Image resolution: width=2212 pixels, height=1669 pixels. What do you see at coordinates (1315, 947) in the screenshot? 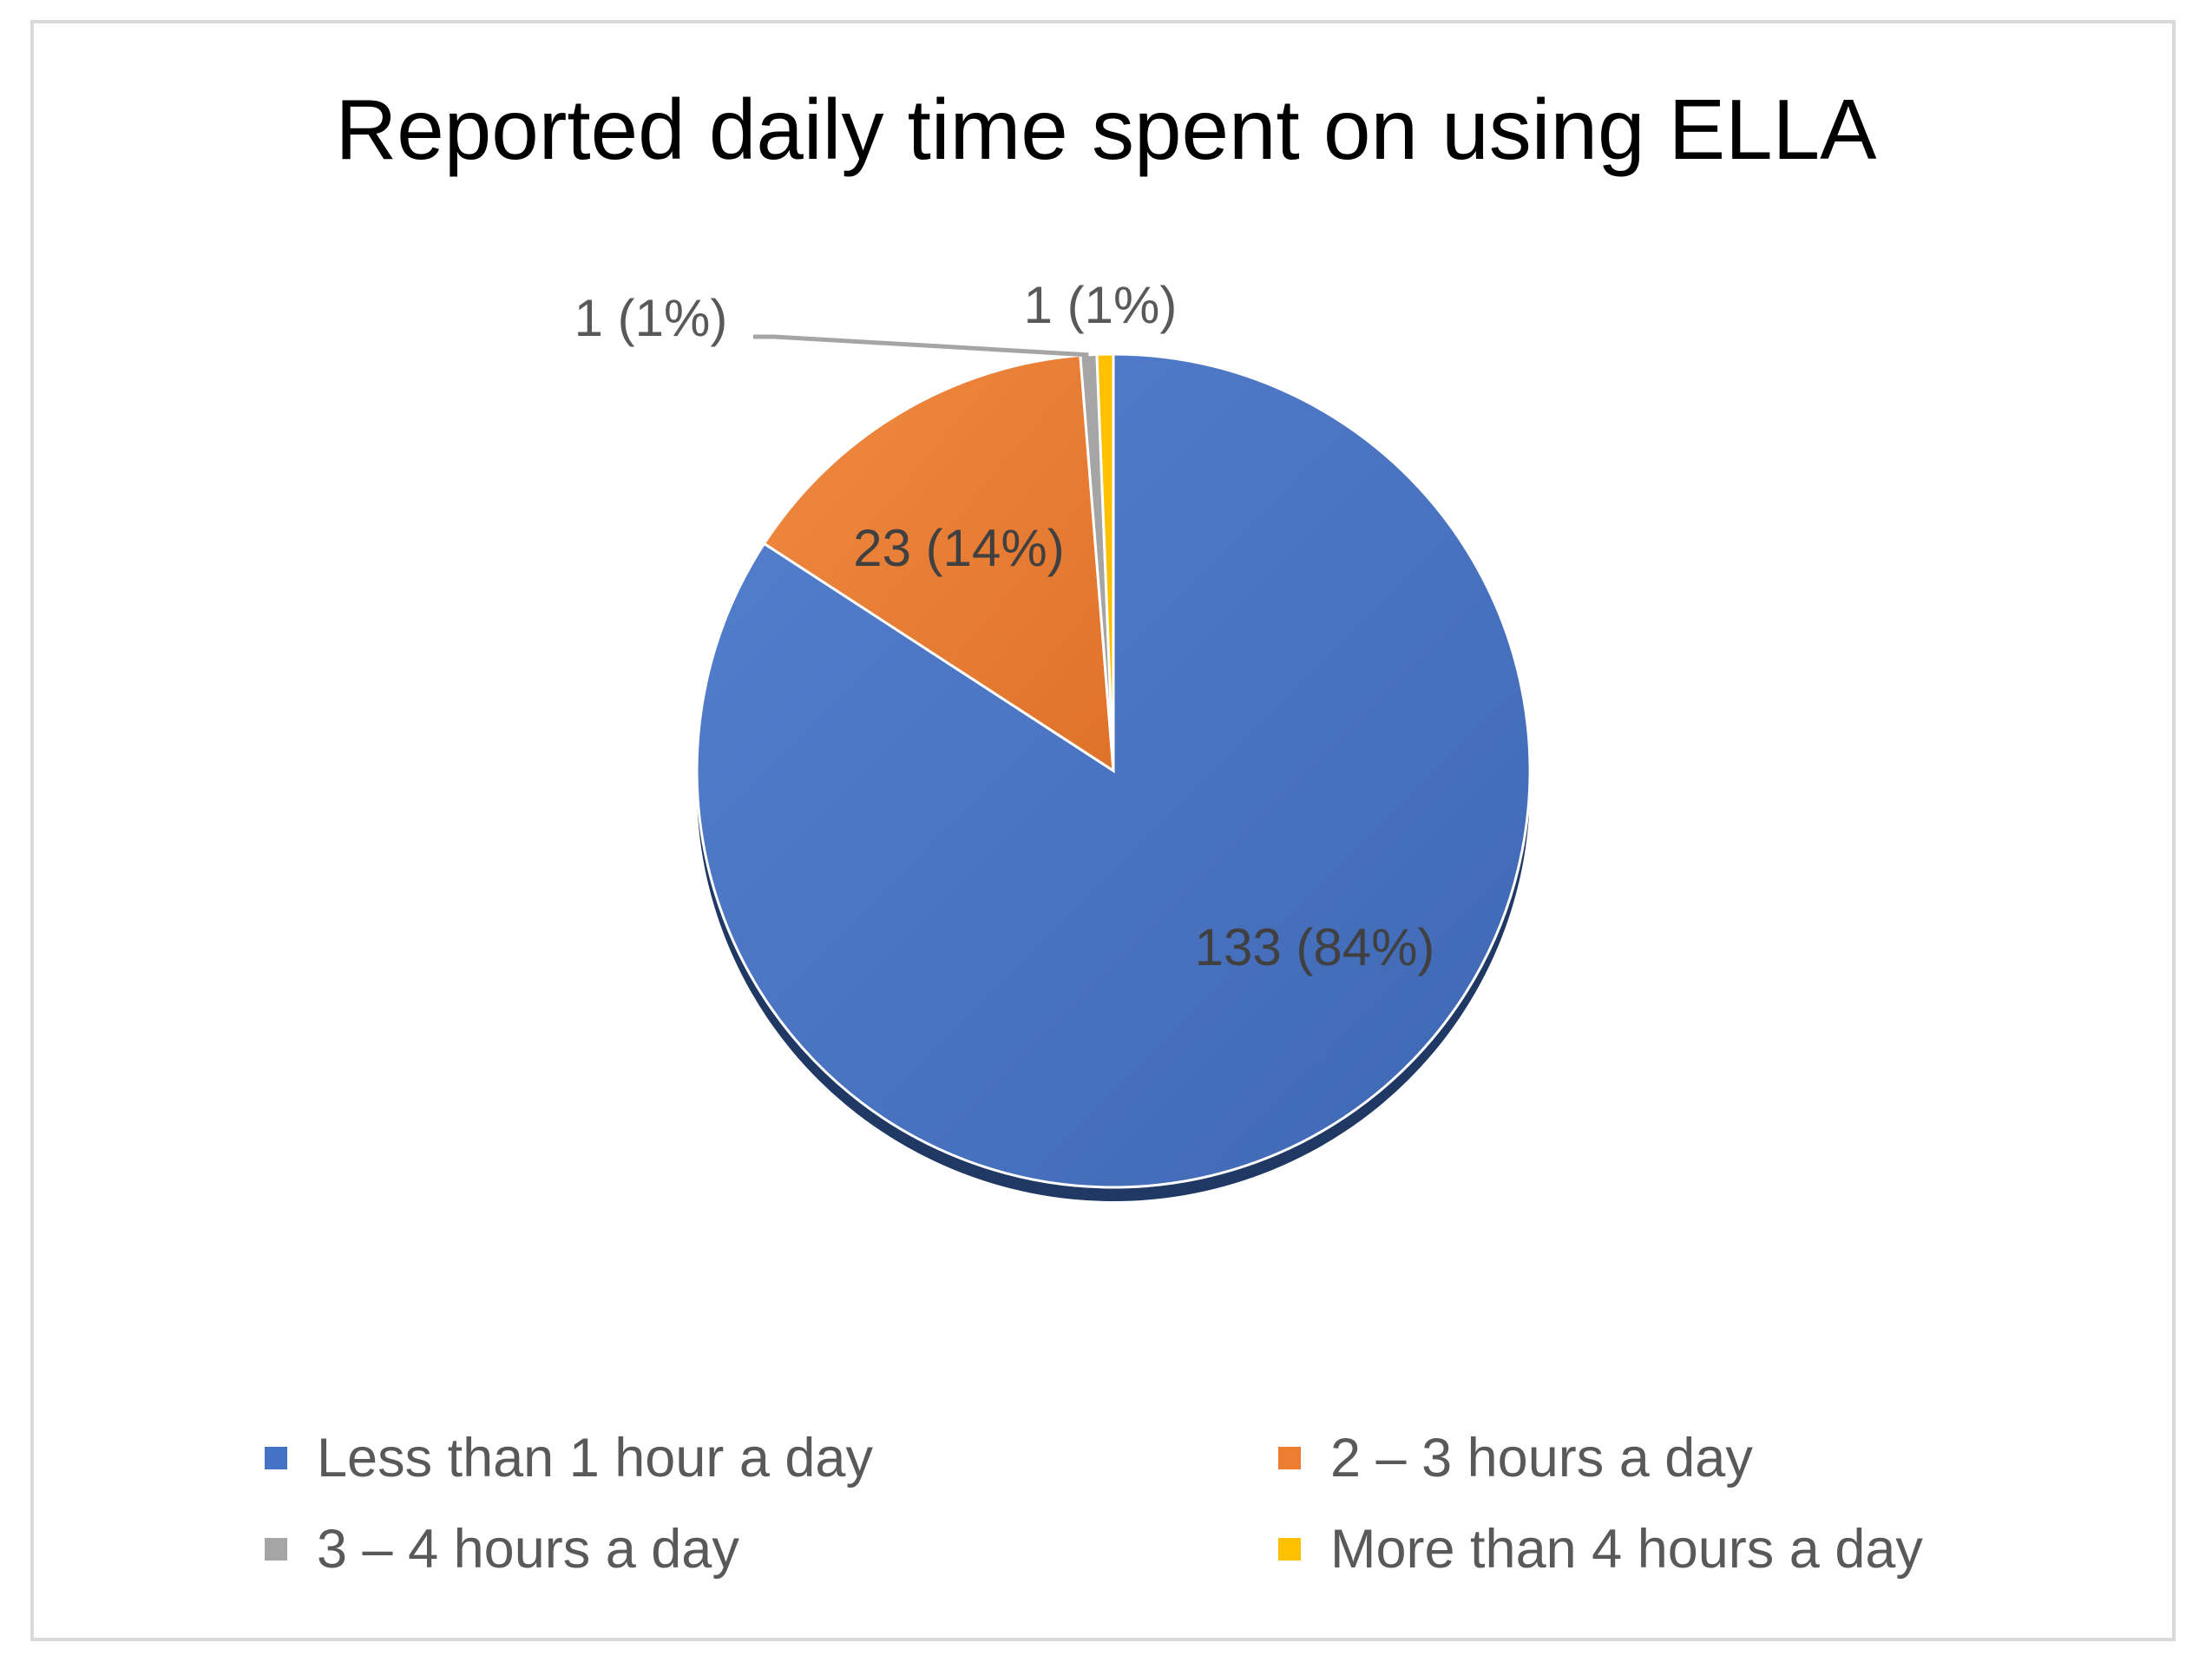
I see `data-label-less-than-1-hour-a-day: 133 (84%)` at bounding box center [1315, 947].